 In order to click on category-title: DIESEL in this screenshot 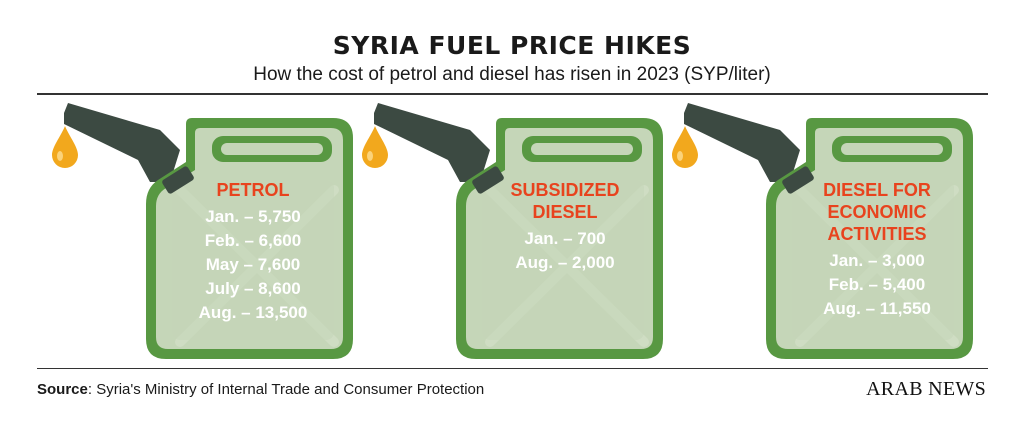, I will do `click(564, 212)`.